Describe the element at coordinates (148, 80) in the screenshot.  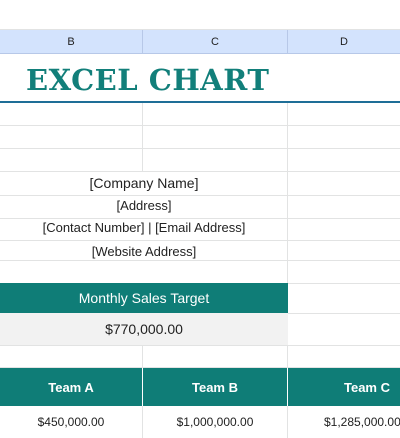
I see `sheet-title: EXCEL CHART` at that location.